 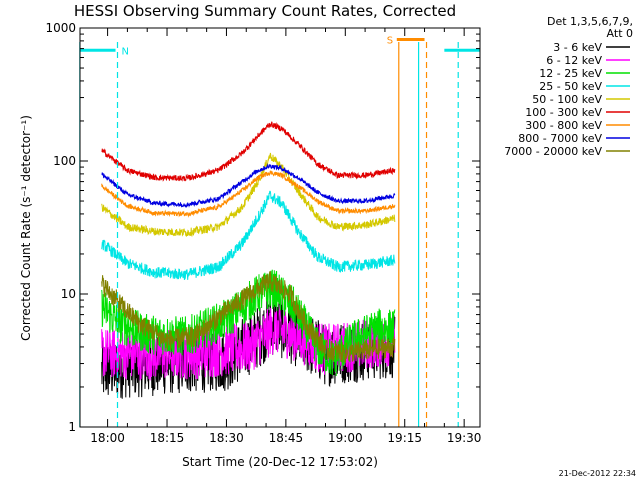 I want to click on legend-entry-label: 12 - 25 keV, so click(x=570, y=73).